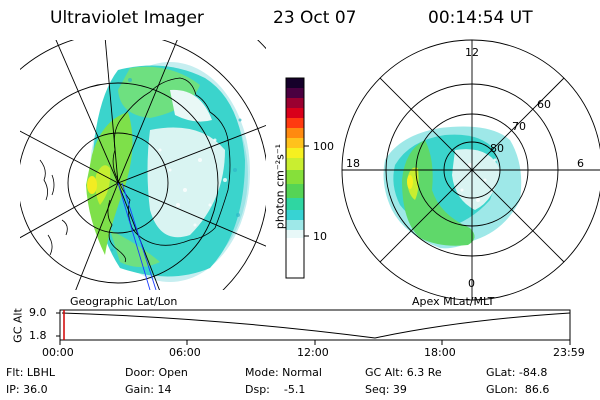 The image size is (600, 400). Describe the element at coordinates (403, 372) in the screenshot. I see `info-gc-alt: GC Alt: 6.3 Re` at that location.